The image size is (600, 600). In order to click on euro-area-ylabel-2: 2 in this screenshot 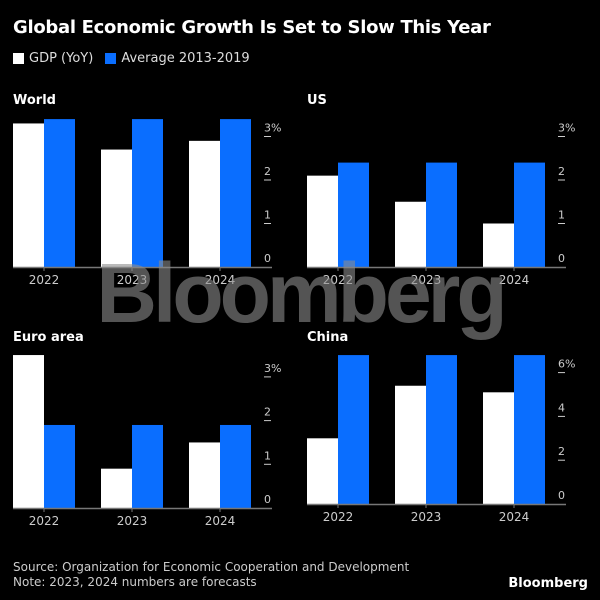, I will do `click(267, 412)`.